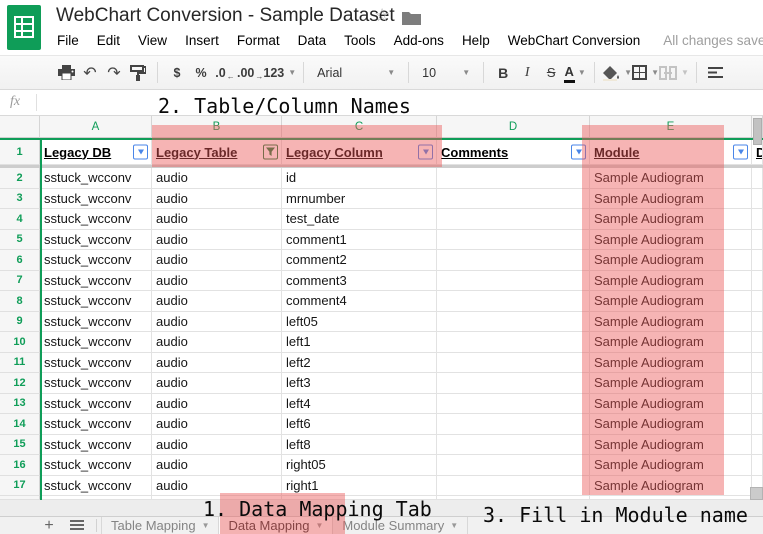 Image resolution: width=763 pixels, height=534 pixels. I want to click on undo-icon: ↶, so click(90, 73).